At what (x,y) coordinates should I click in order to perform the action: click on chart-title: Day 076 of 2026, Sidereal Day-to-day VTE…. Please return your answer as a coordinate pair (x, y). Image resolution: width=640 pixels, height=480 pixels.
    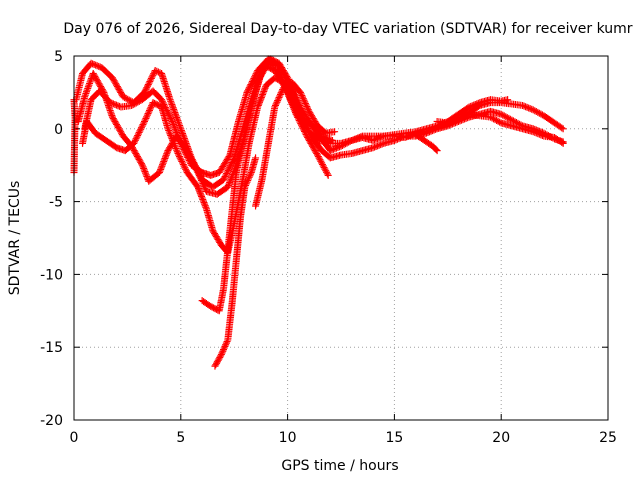
    Looking at the image, I should click on (347, 29).